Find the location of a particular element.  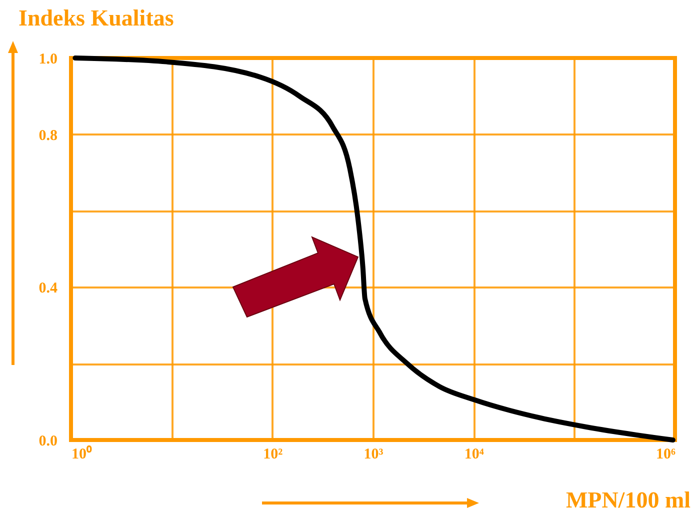

x-tick-label: 10⁰ is located at coordinates (82, 453).